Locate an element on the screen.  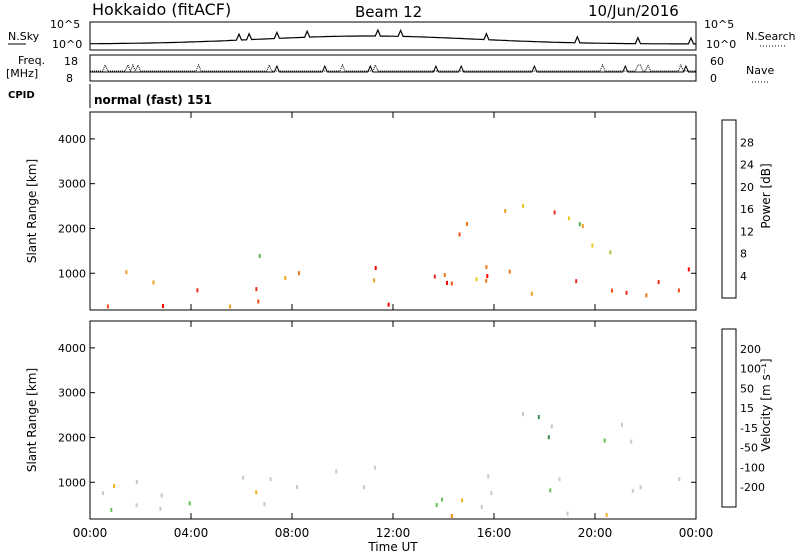
colorbar-tick-label: 200 is located at coordinates (750, 349).